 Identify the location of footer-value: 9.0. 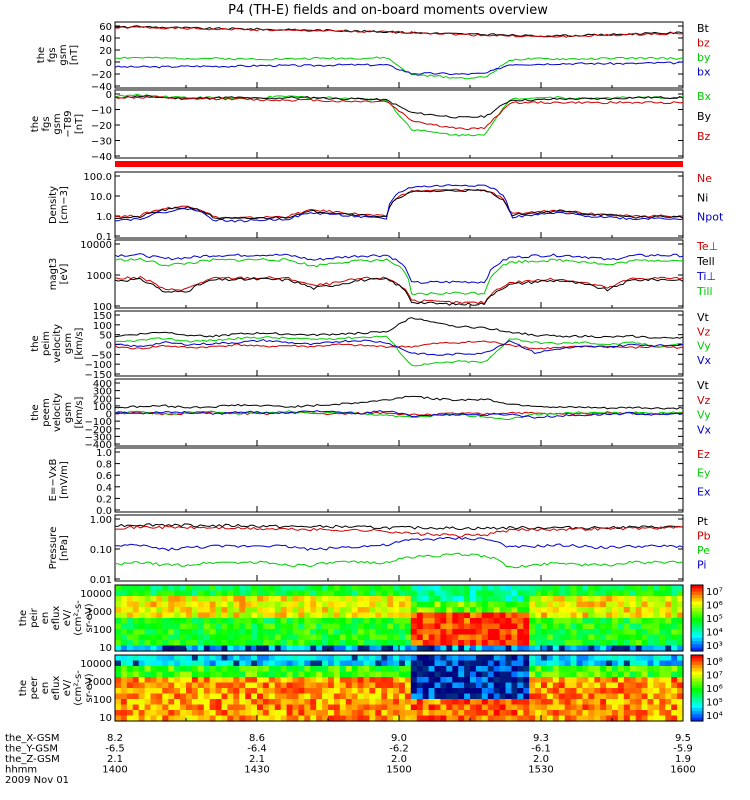
(399, 738).